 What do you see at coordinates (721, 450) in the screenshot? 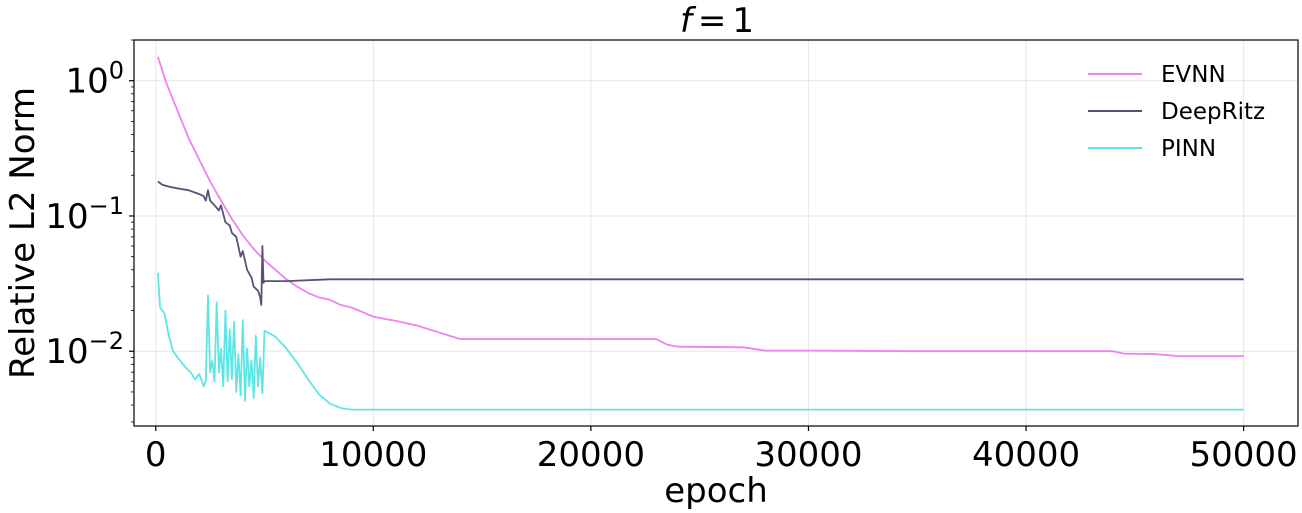
I see `x-ticks: 0 10000 20000 30000 40000 50000` at bounding box center [721, 450].